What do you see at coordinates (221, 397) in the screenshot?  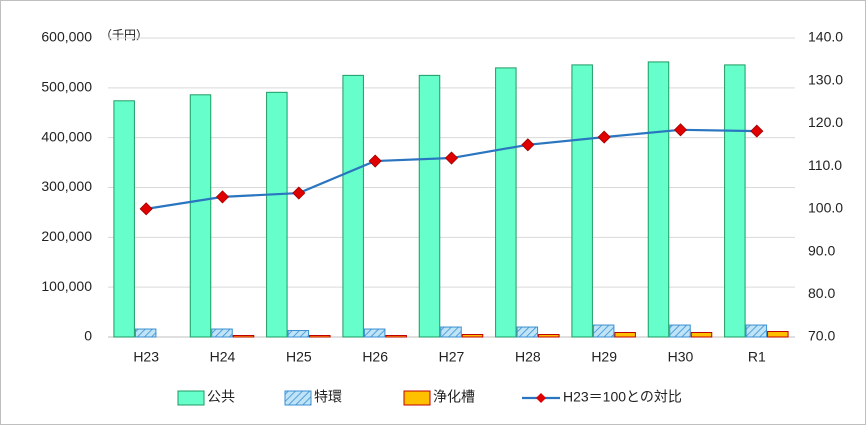 I see `legend-label: 公共` at bounding box center [221, 397].